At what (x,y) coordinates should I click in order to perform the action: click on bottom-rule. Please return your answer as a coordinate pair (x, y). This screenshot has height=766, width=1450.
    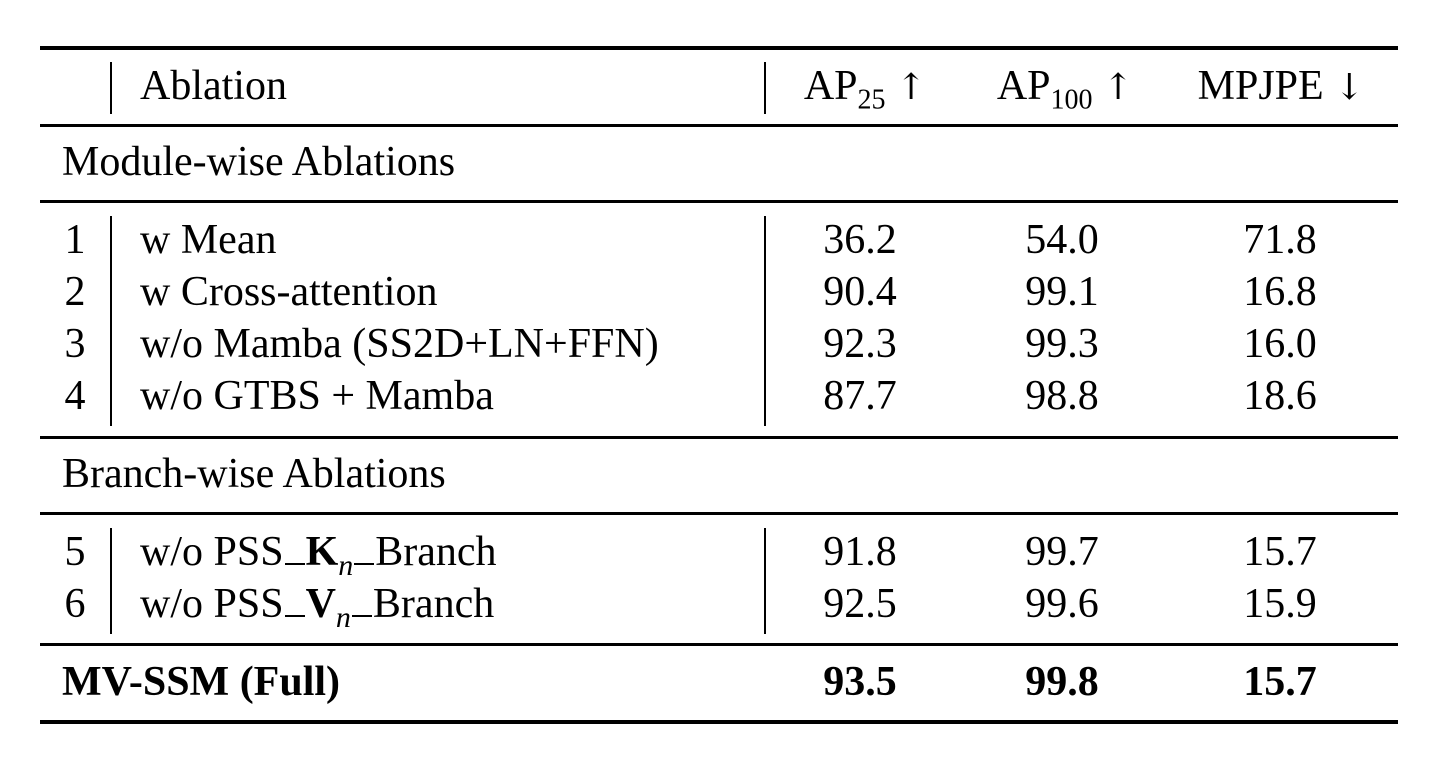
    Looking at the image, I should click on (719, 722).